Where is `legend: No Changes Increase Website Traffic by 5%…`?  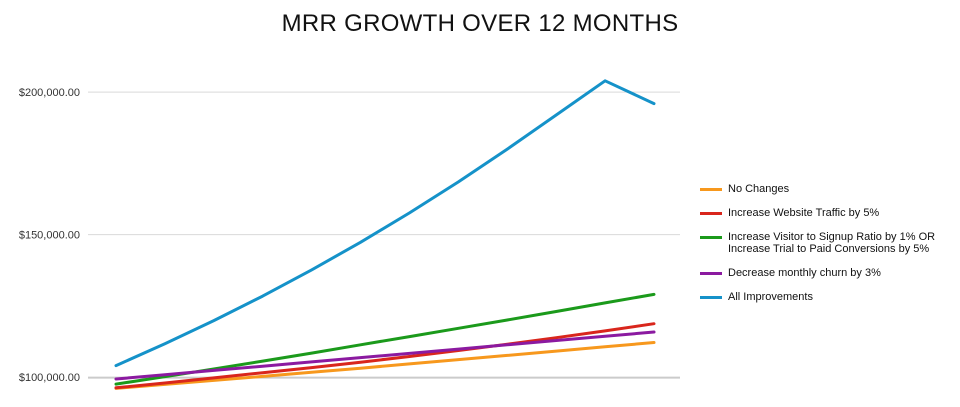 legend: No Changes Increase Website Traffic by 5%… is located at coordinates (829, 249).